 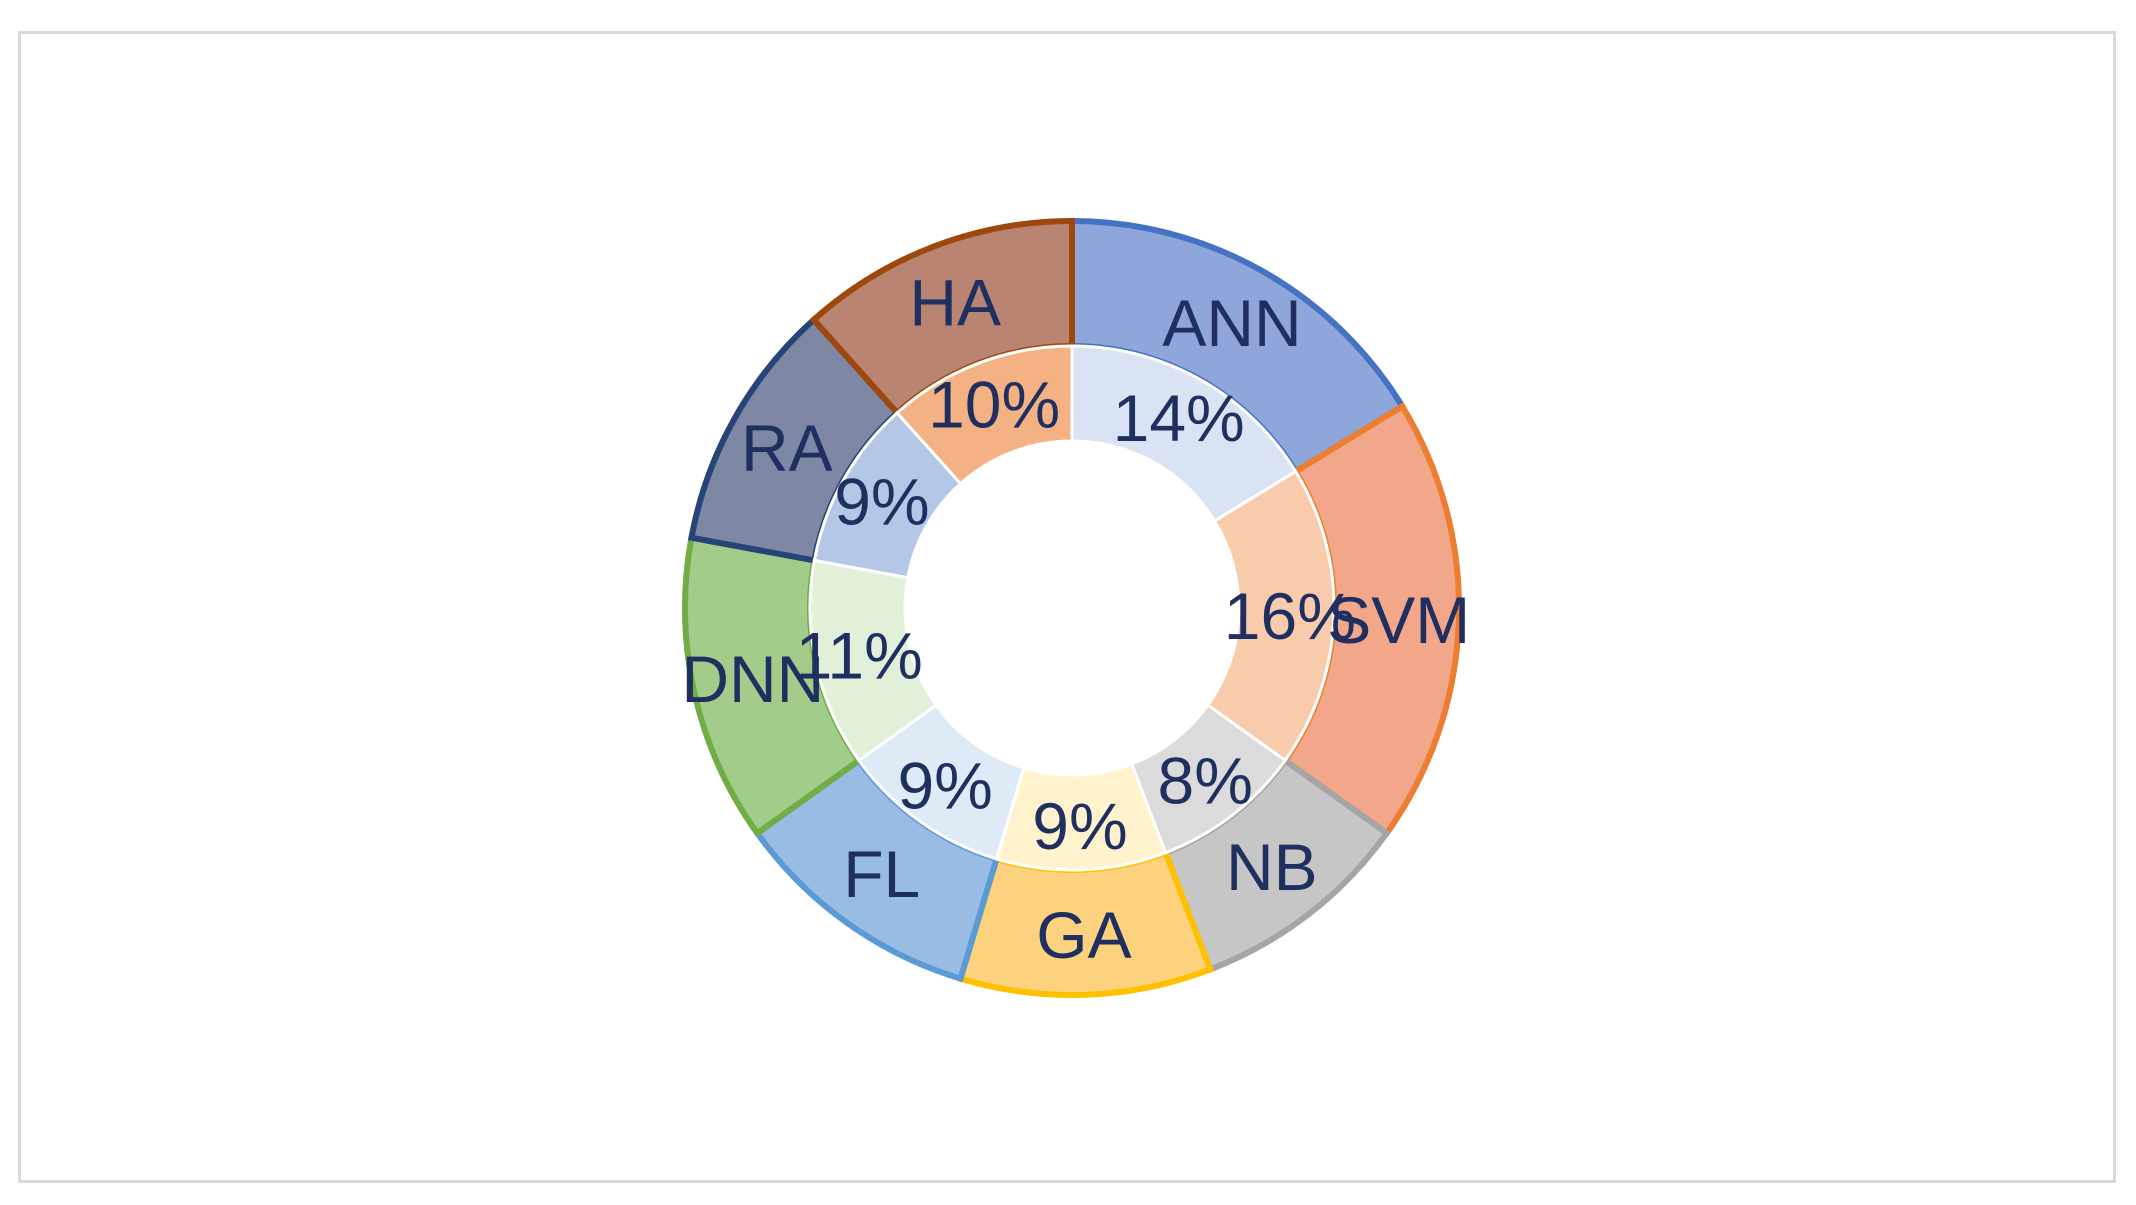 What do you see at coordinates (787, 448) in the screenshot?
I see `outer-label-ra: RA` at bounding box center [787, 448].